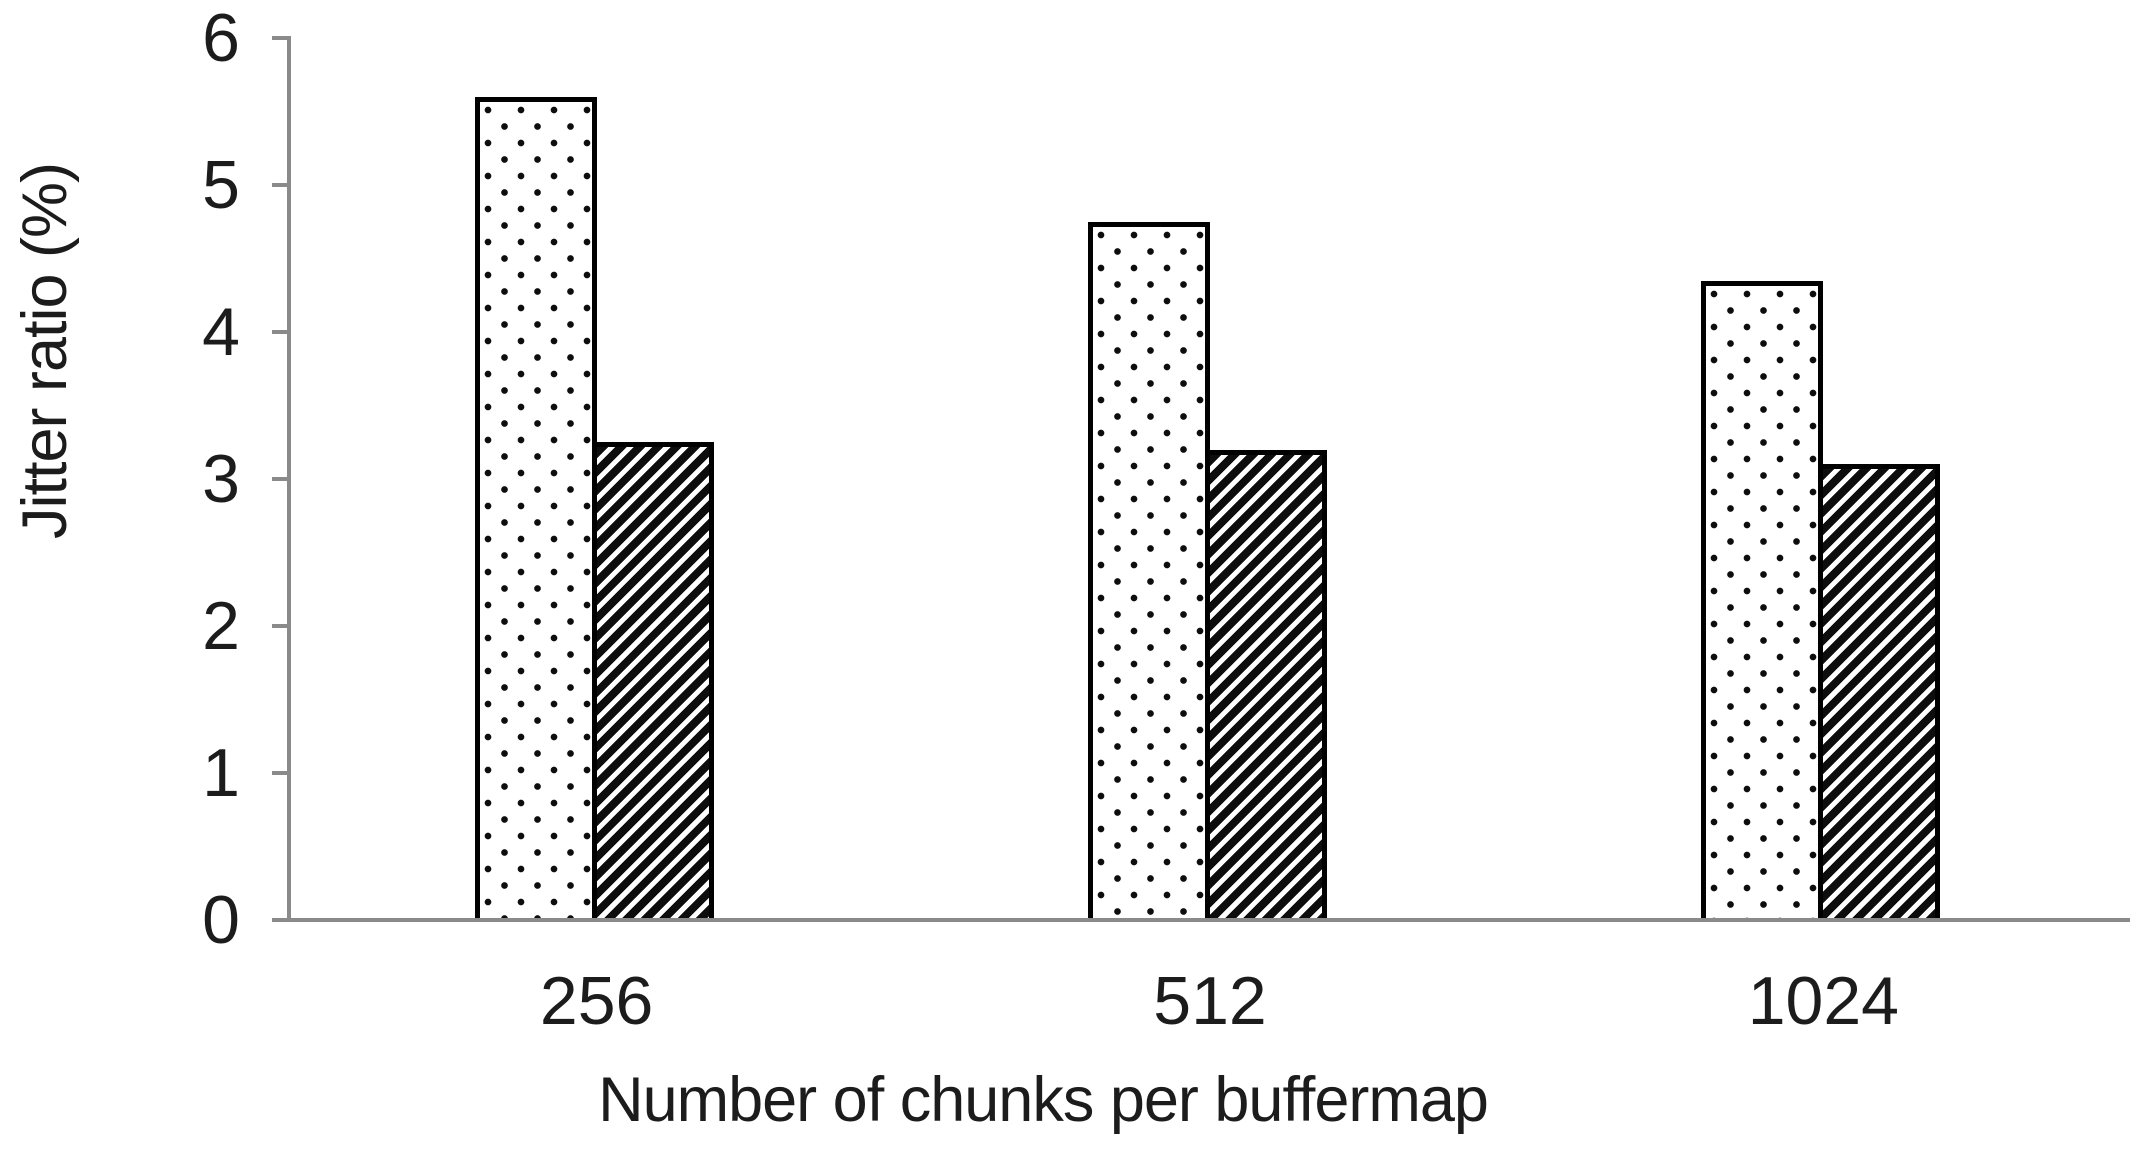 The width and height of the screenshot is (2150, 1149). What do you see at coordinates (1266, 684) in the screenshot?
I see `bar-512-hatched` at bounding box center [1266, 684].